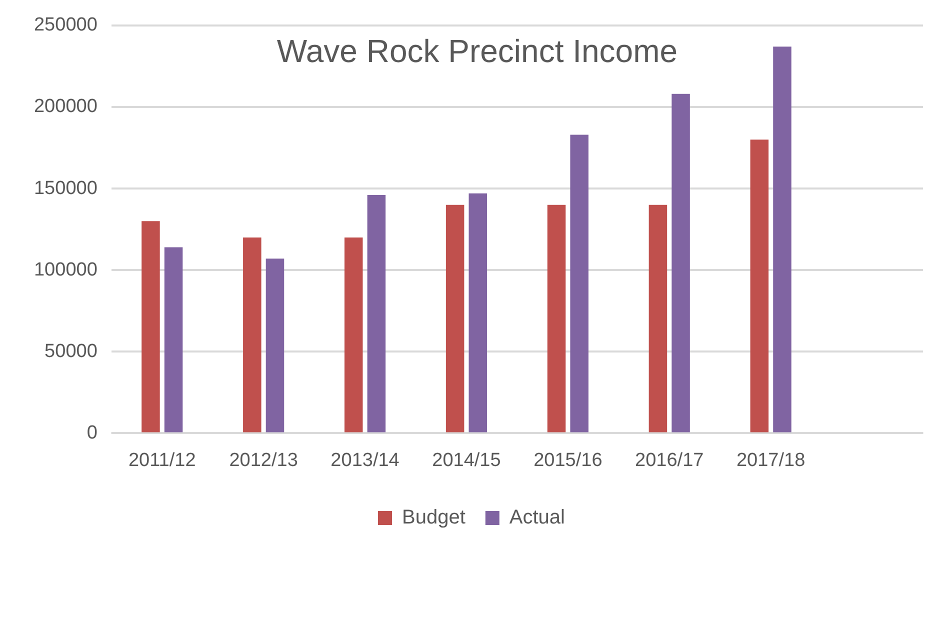 Image resolution: width=943 pixels, height=628 pixels. I want to click on y-tick-label: 150000, so click(66, 188).